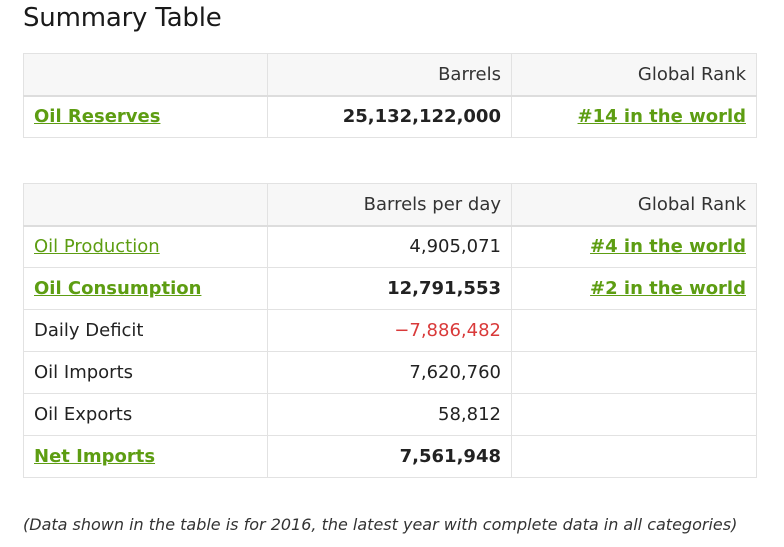 The width and height of the screenshot is (784, 547). What do you see at coordinates (634, 456) in the screenshot?
I see `net-imports-rank` at bounding box center [634, 456].